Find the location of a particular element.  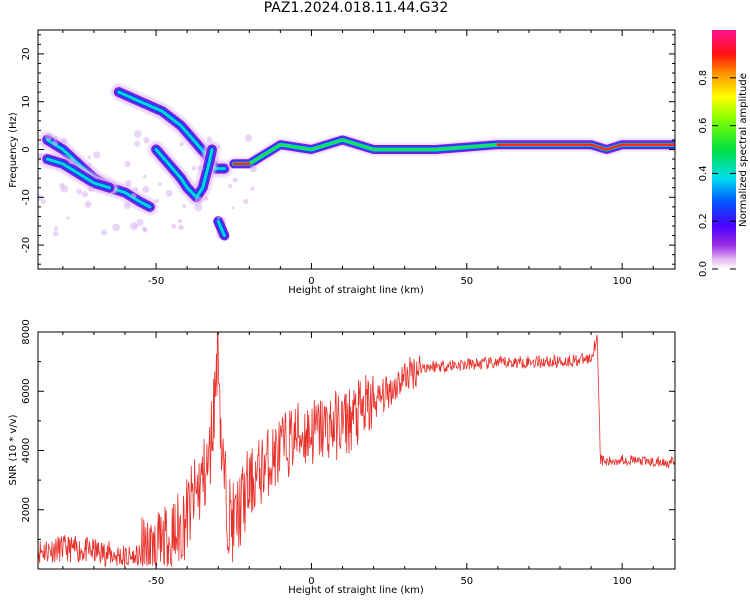

snr-x-tick-label: -50 is located at coordinates (156, 581).